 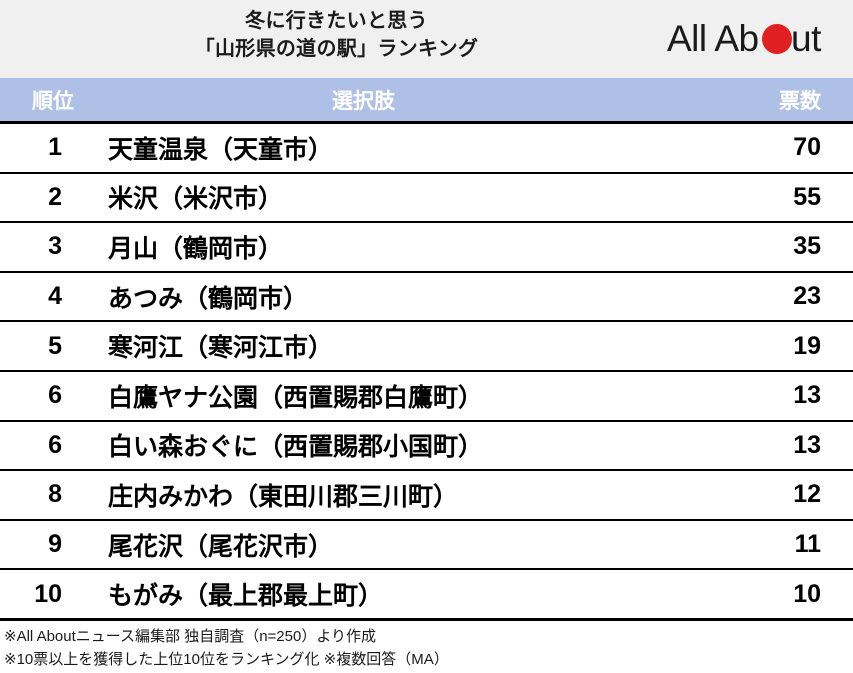 I want to click on cell-votes: 12, so click(x=807, y=494).